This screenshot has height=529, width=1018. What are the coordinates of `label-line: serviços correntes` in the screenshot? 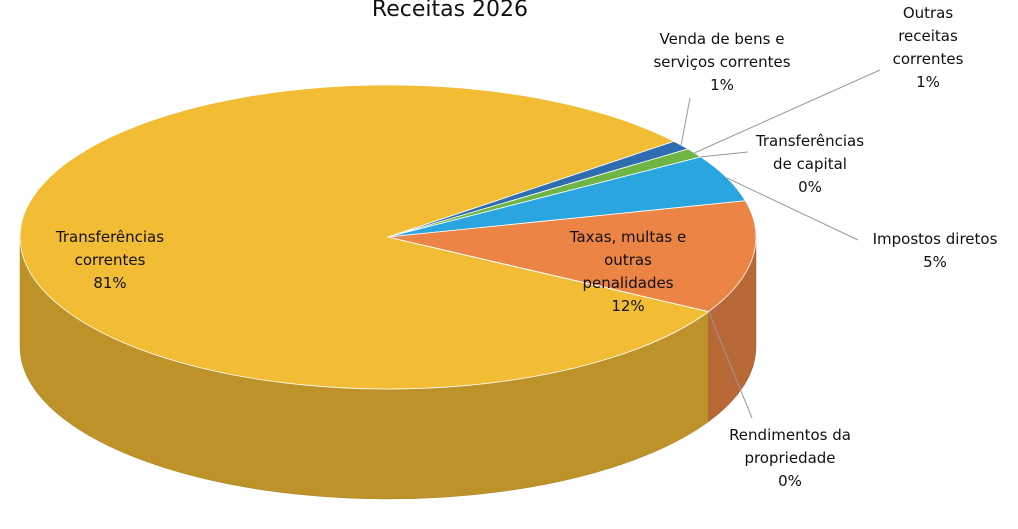 It's located at (721, 62).